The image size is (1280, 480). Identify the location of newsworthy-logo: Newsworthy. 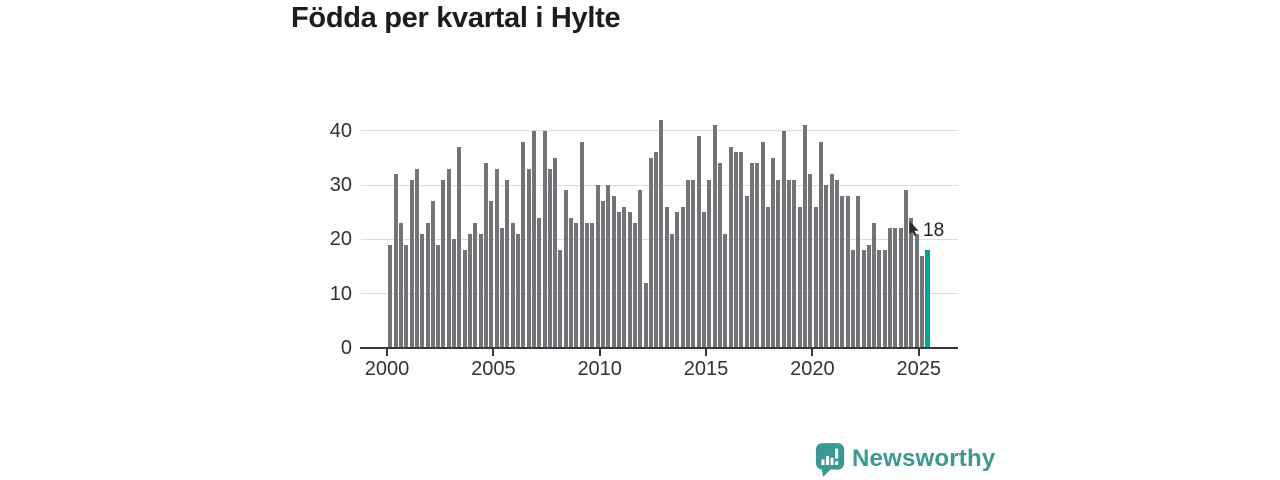
(915, 460).